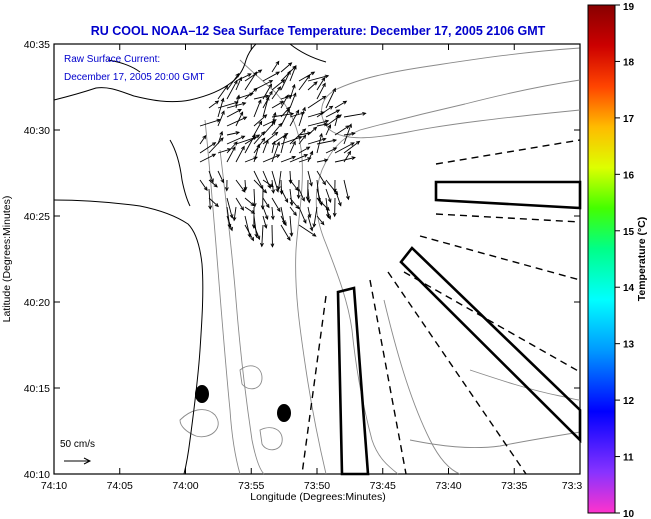  I want to click on x-tick-label: 73:35, so click(514, 486).